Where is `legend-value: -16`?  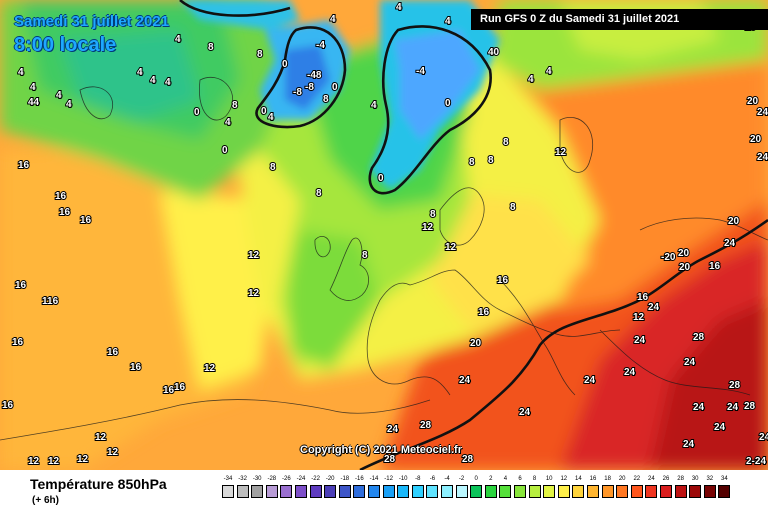
legend-value: -16 is located at coordinates (359, 479).